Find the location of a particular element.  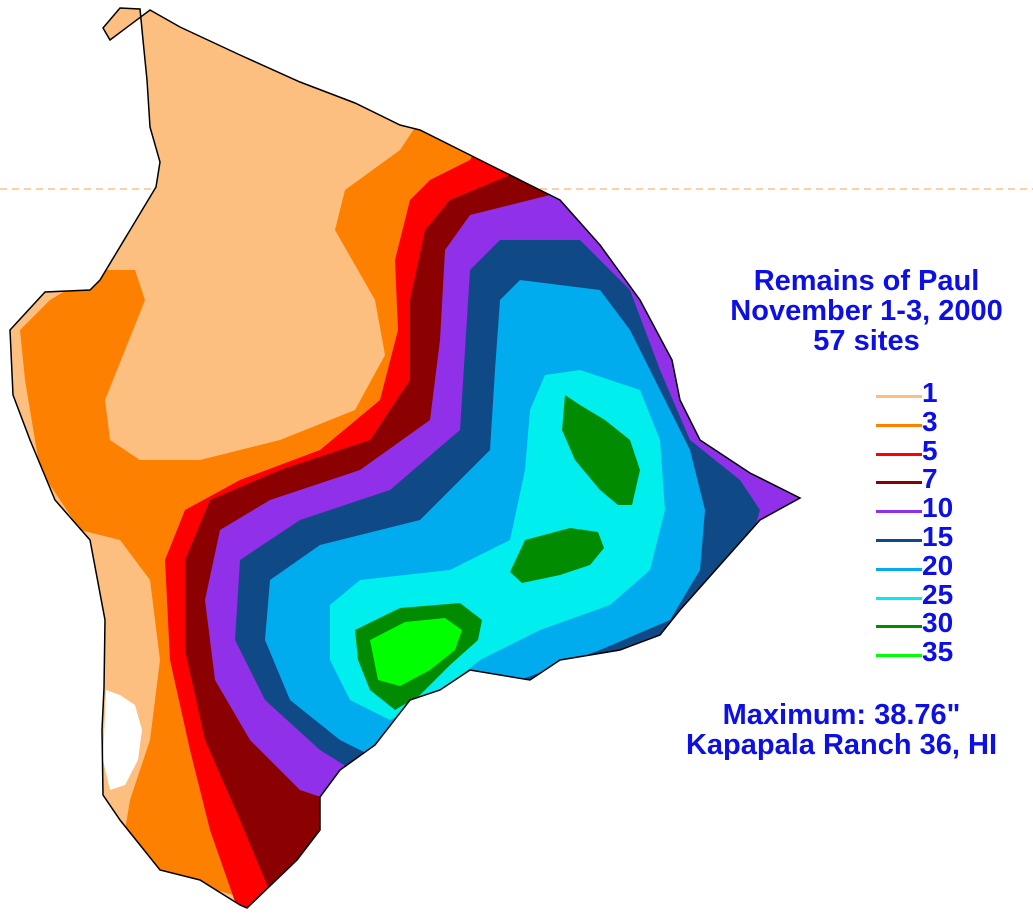

legend-label: 15 is located at coordinates (938, 536).